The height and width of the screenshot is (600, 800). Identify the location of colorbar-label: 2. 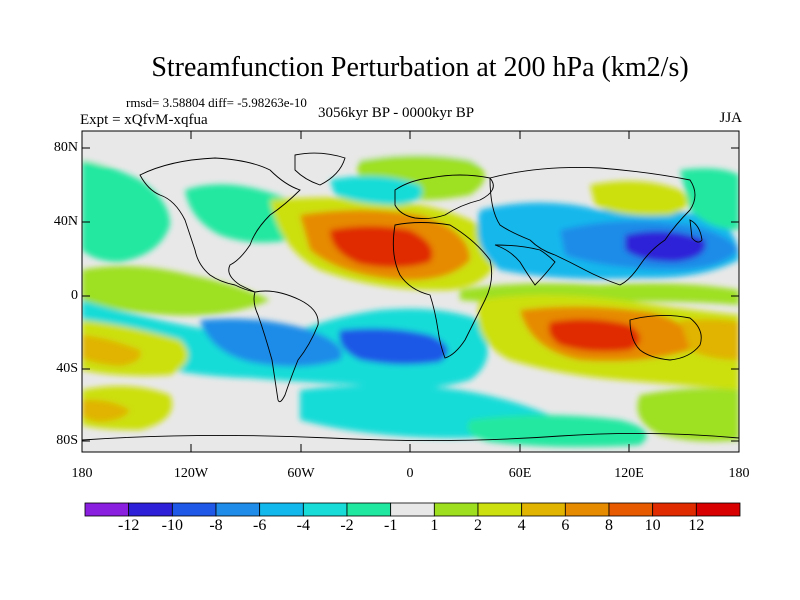
(478, 525).